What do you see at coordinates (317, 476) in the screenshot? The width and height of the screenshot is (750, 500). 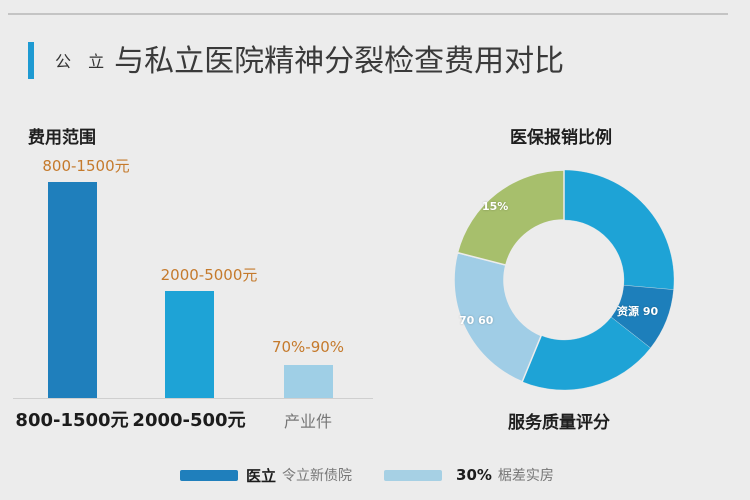 I see `legend-label-muted-1: 令立新债院` at bounding box center [317, 476].